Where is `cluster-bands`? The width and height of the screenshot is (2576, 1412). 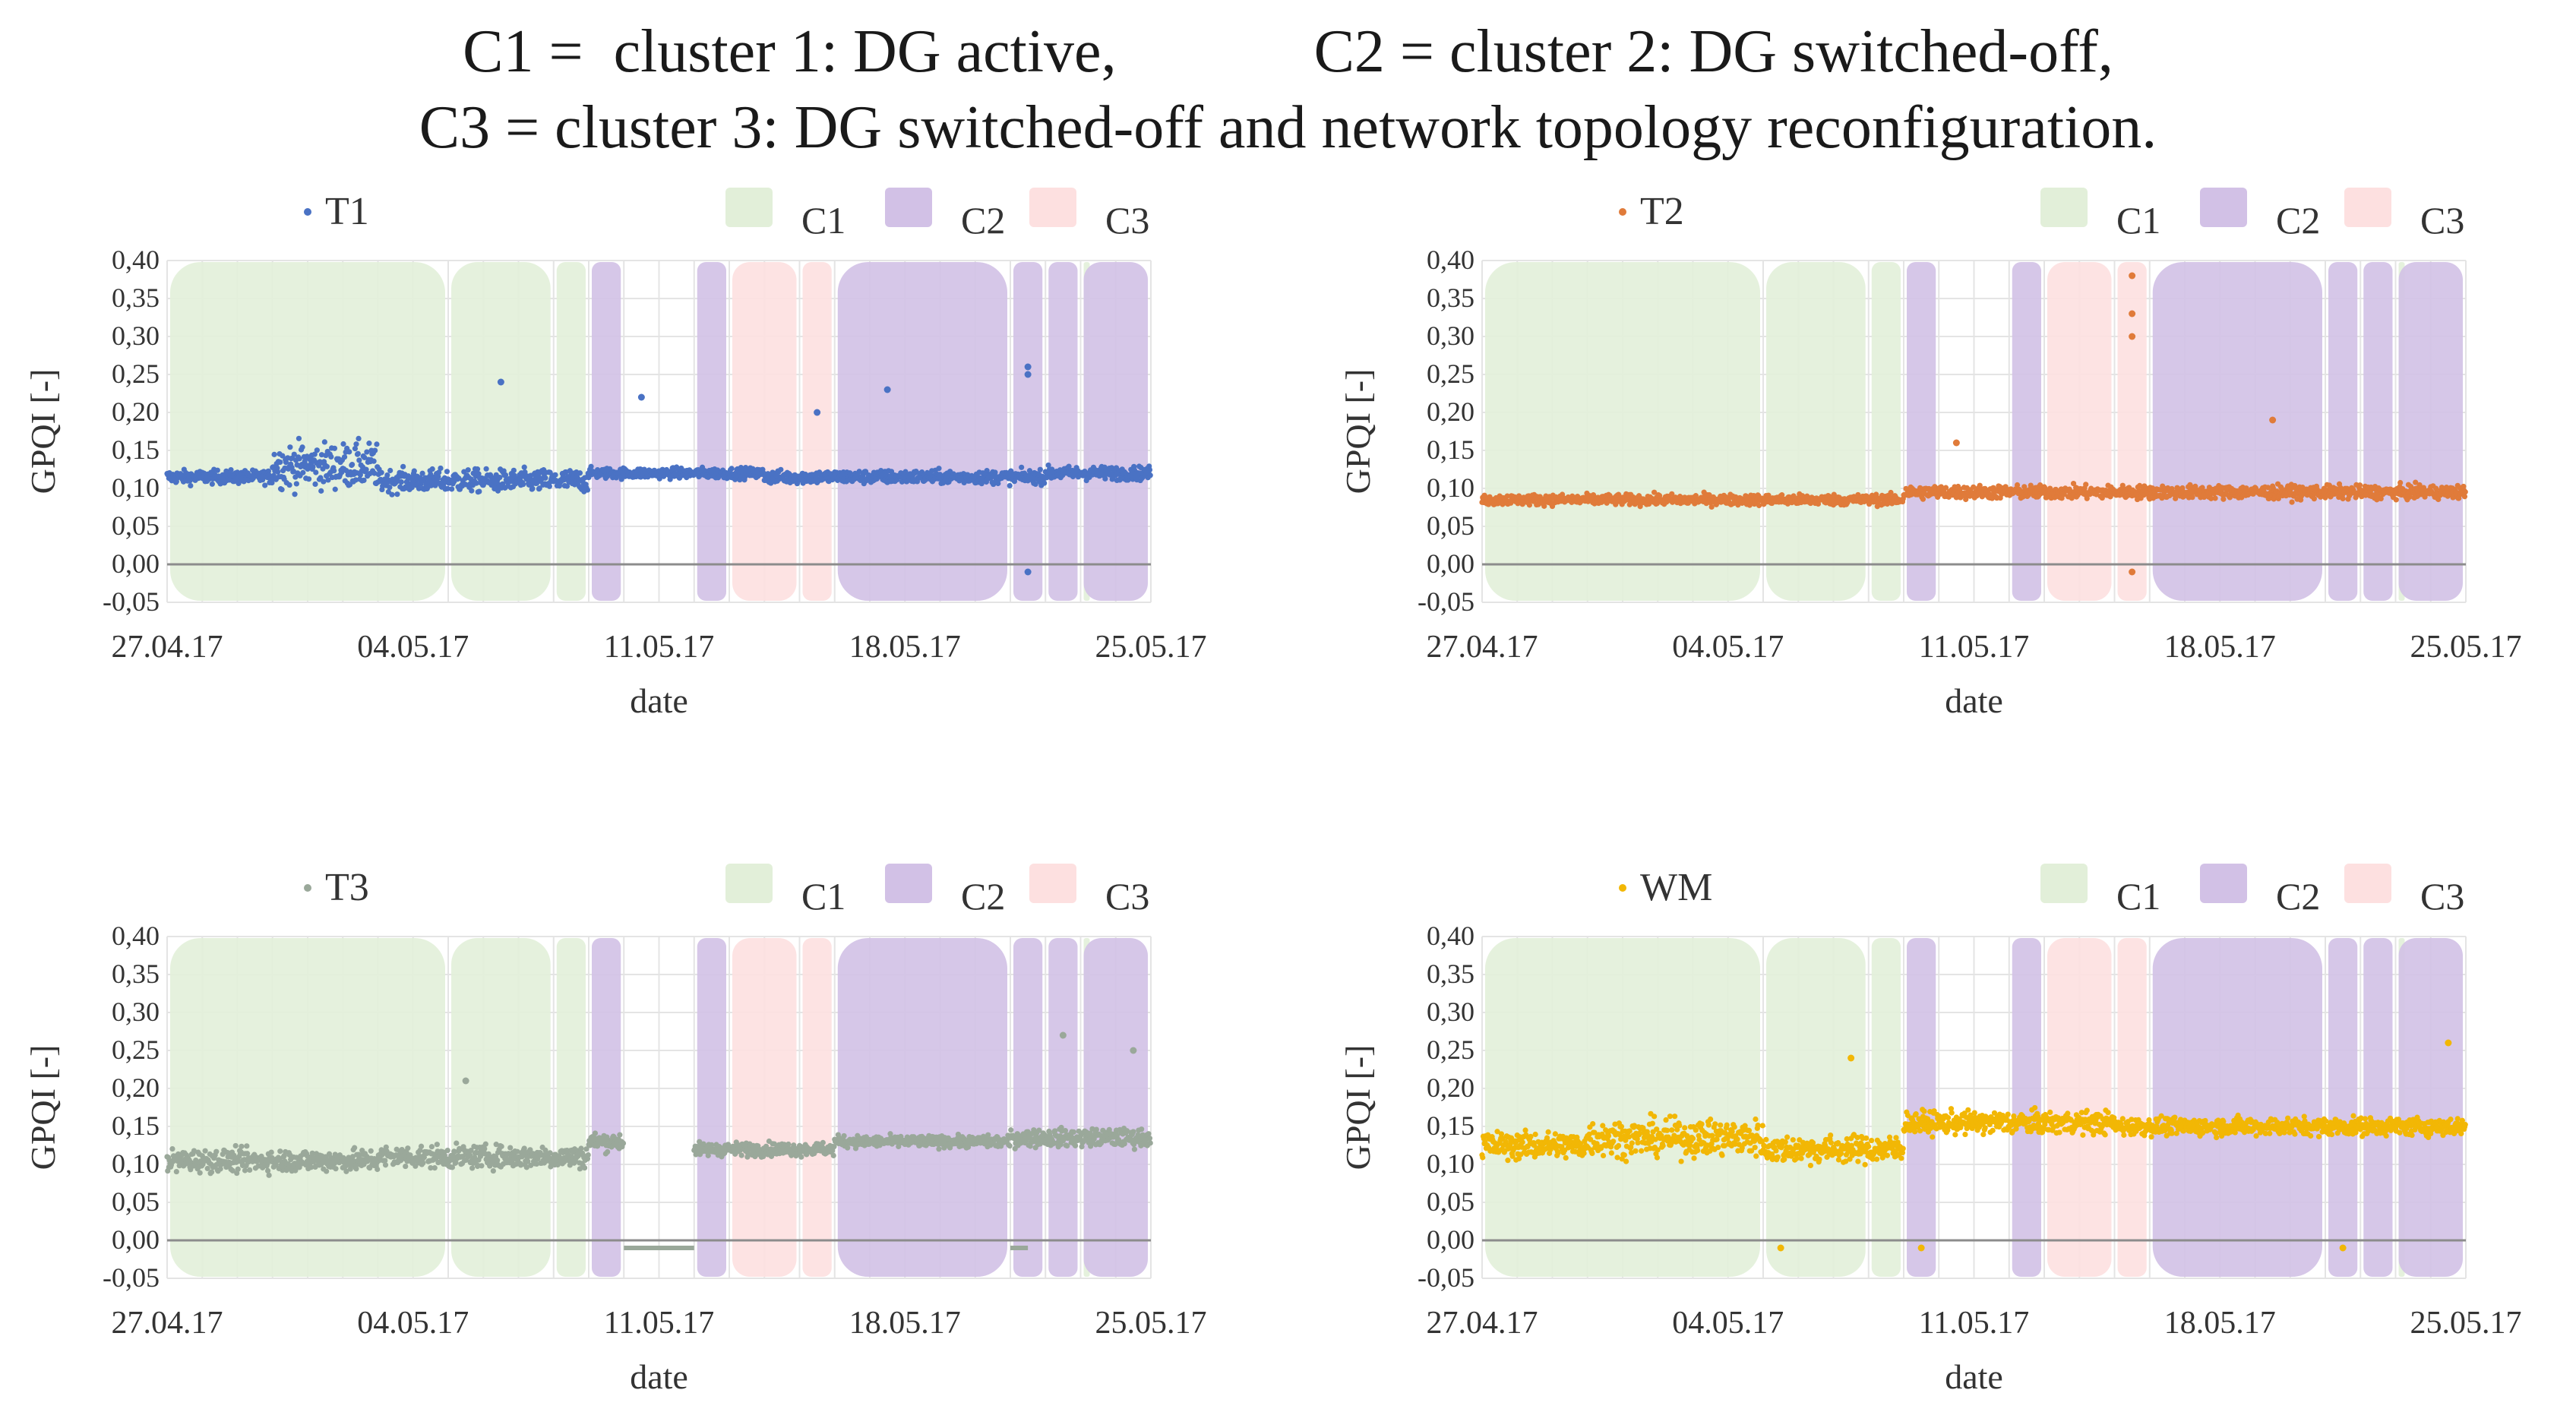 cluster-bands is located at coordinates (1974, 431).